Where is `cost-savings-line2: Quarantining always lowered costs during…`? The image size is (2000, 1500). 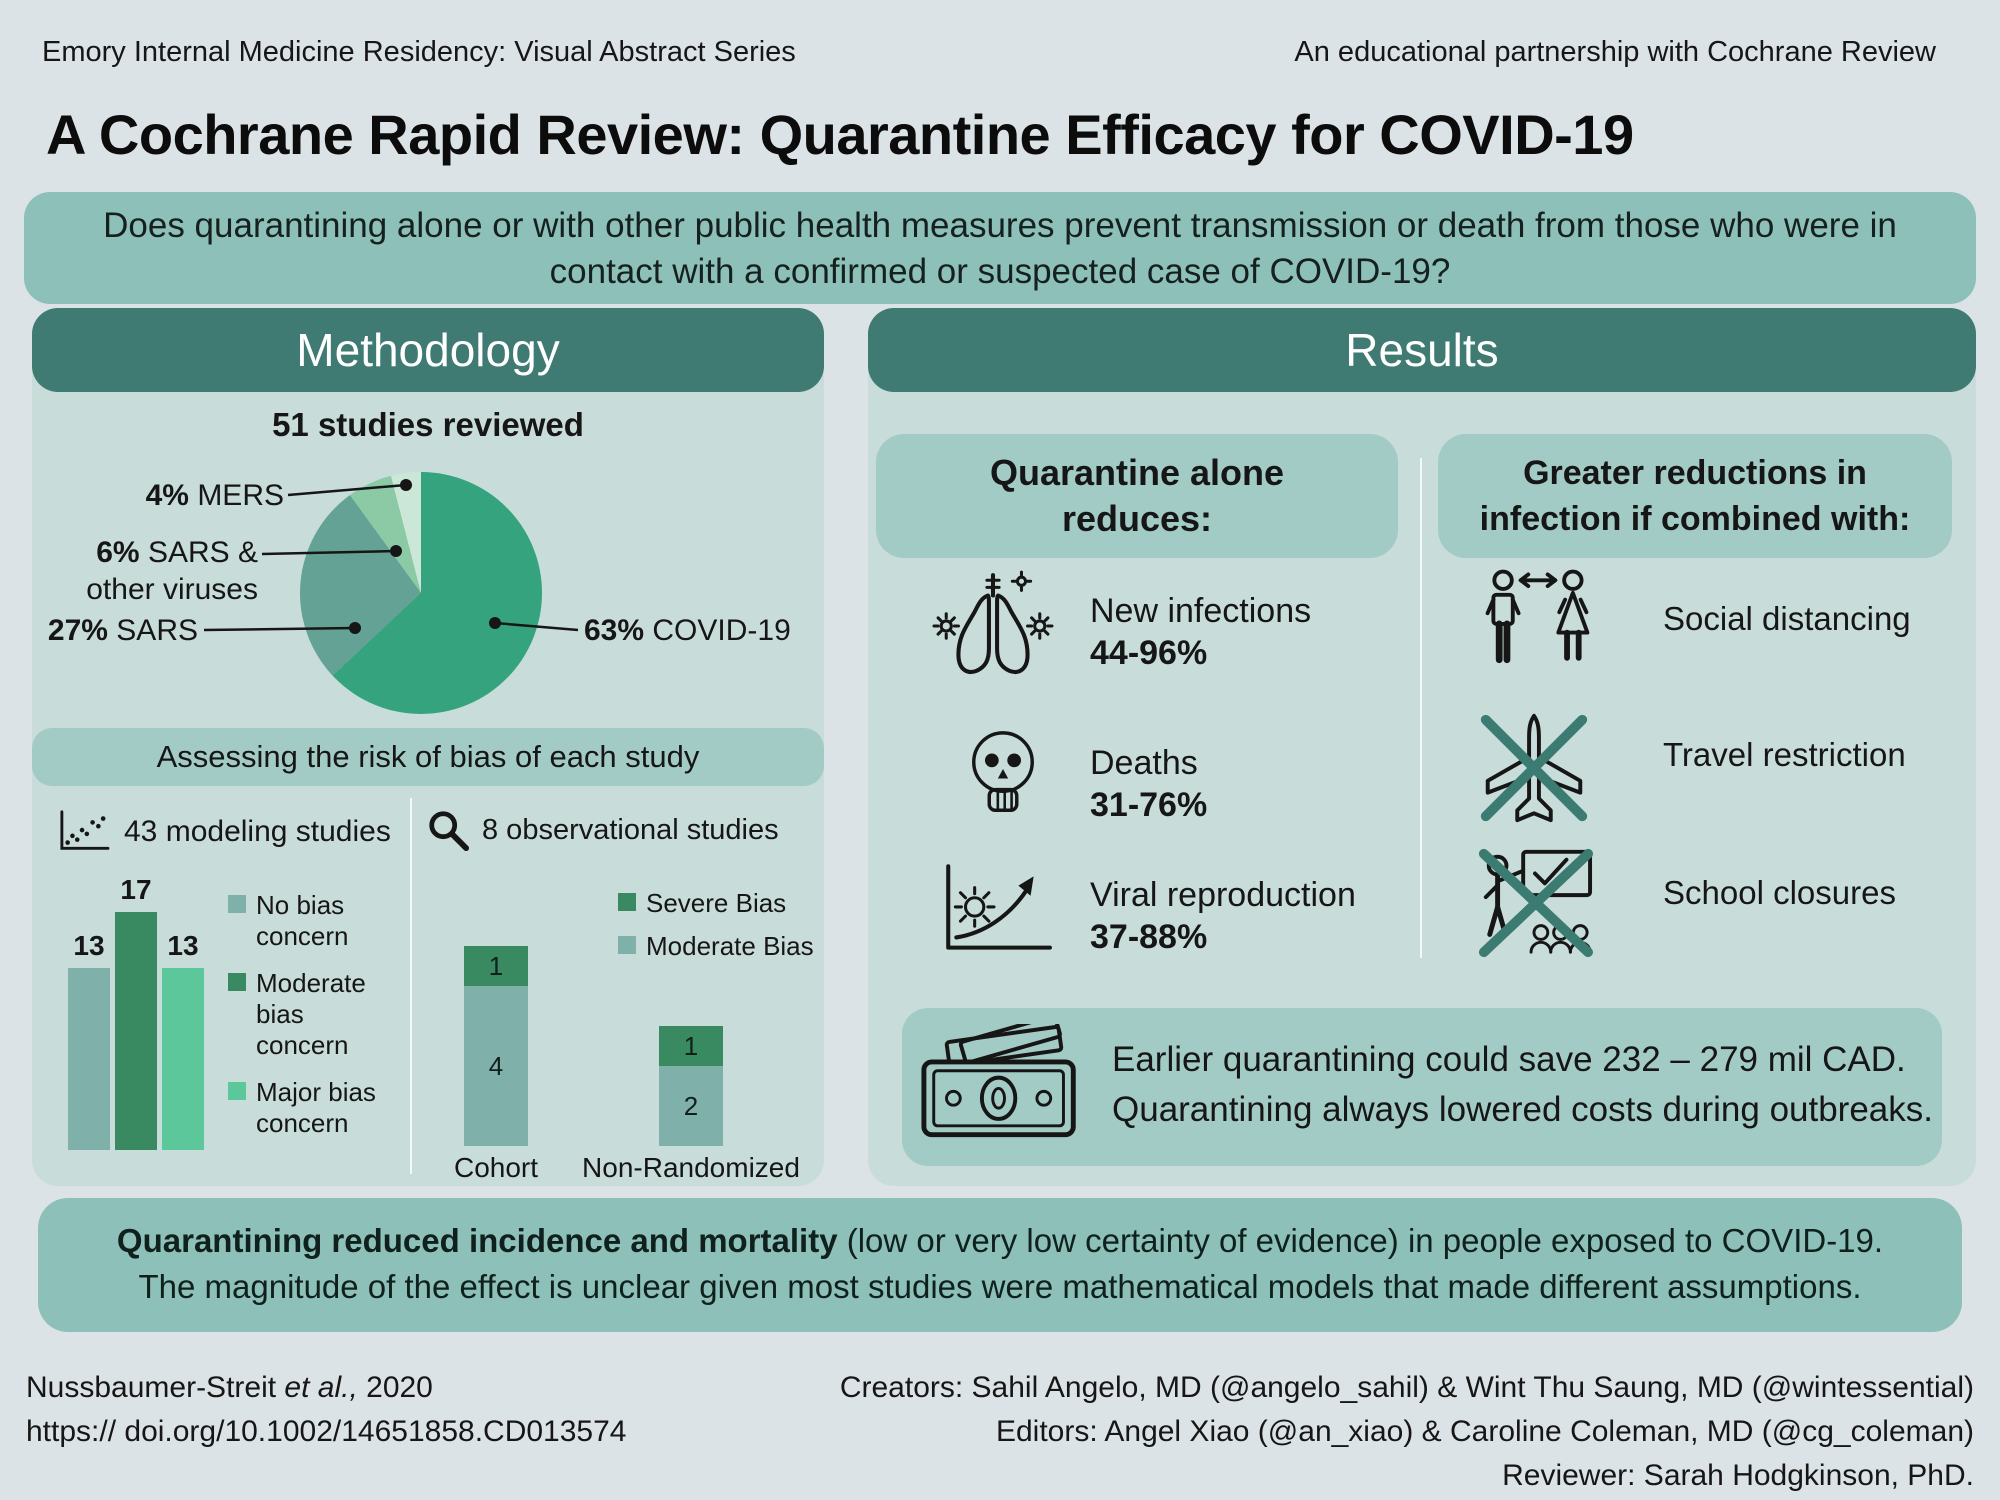
cost-savings-line2: Quarantining always lowered costs during… is located at coordinates (1522, 1109).